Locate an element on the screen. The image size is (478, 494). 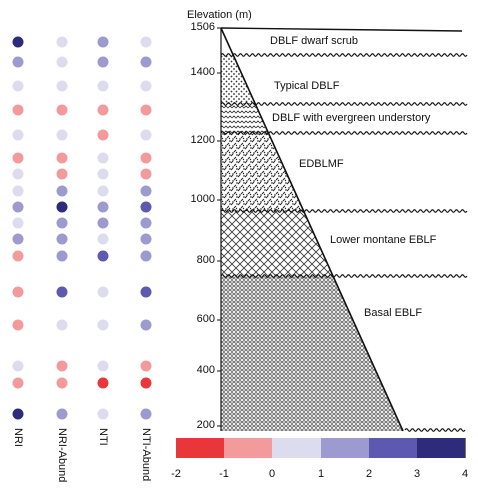
y-tick-label: 1506 is located at coordinates (202, 27).